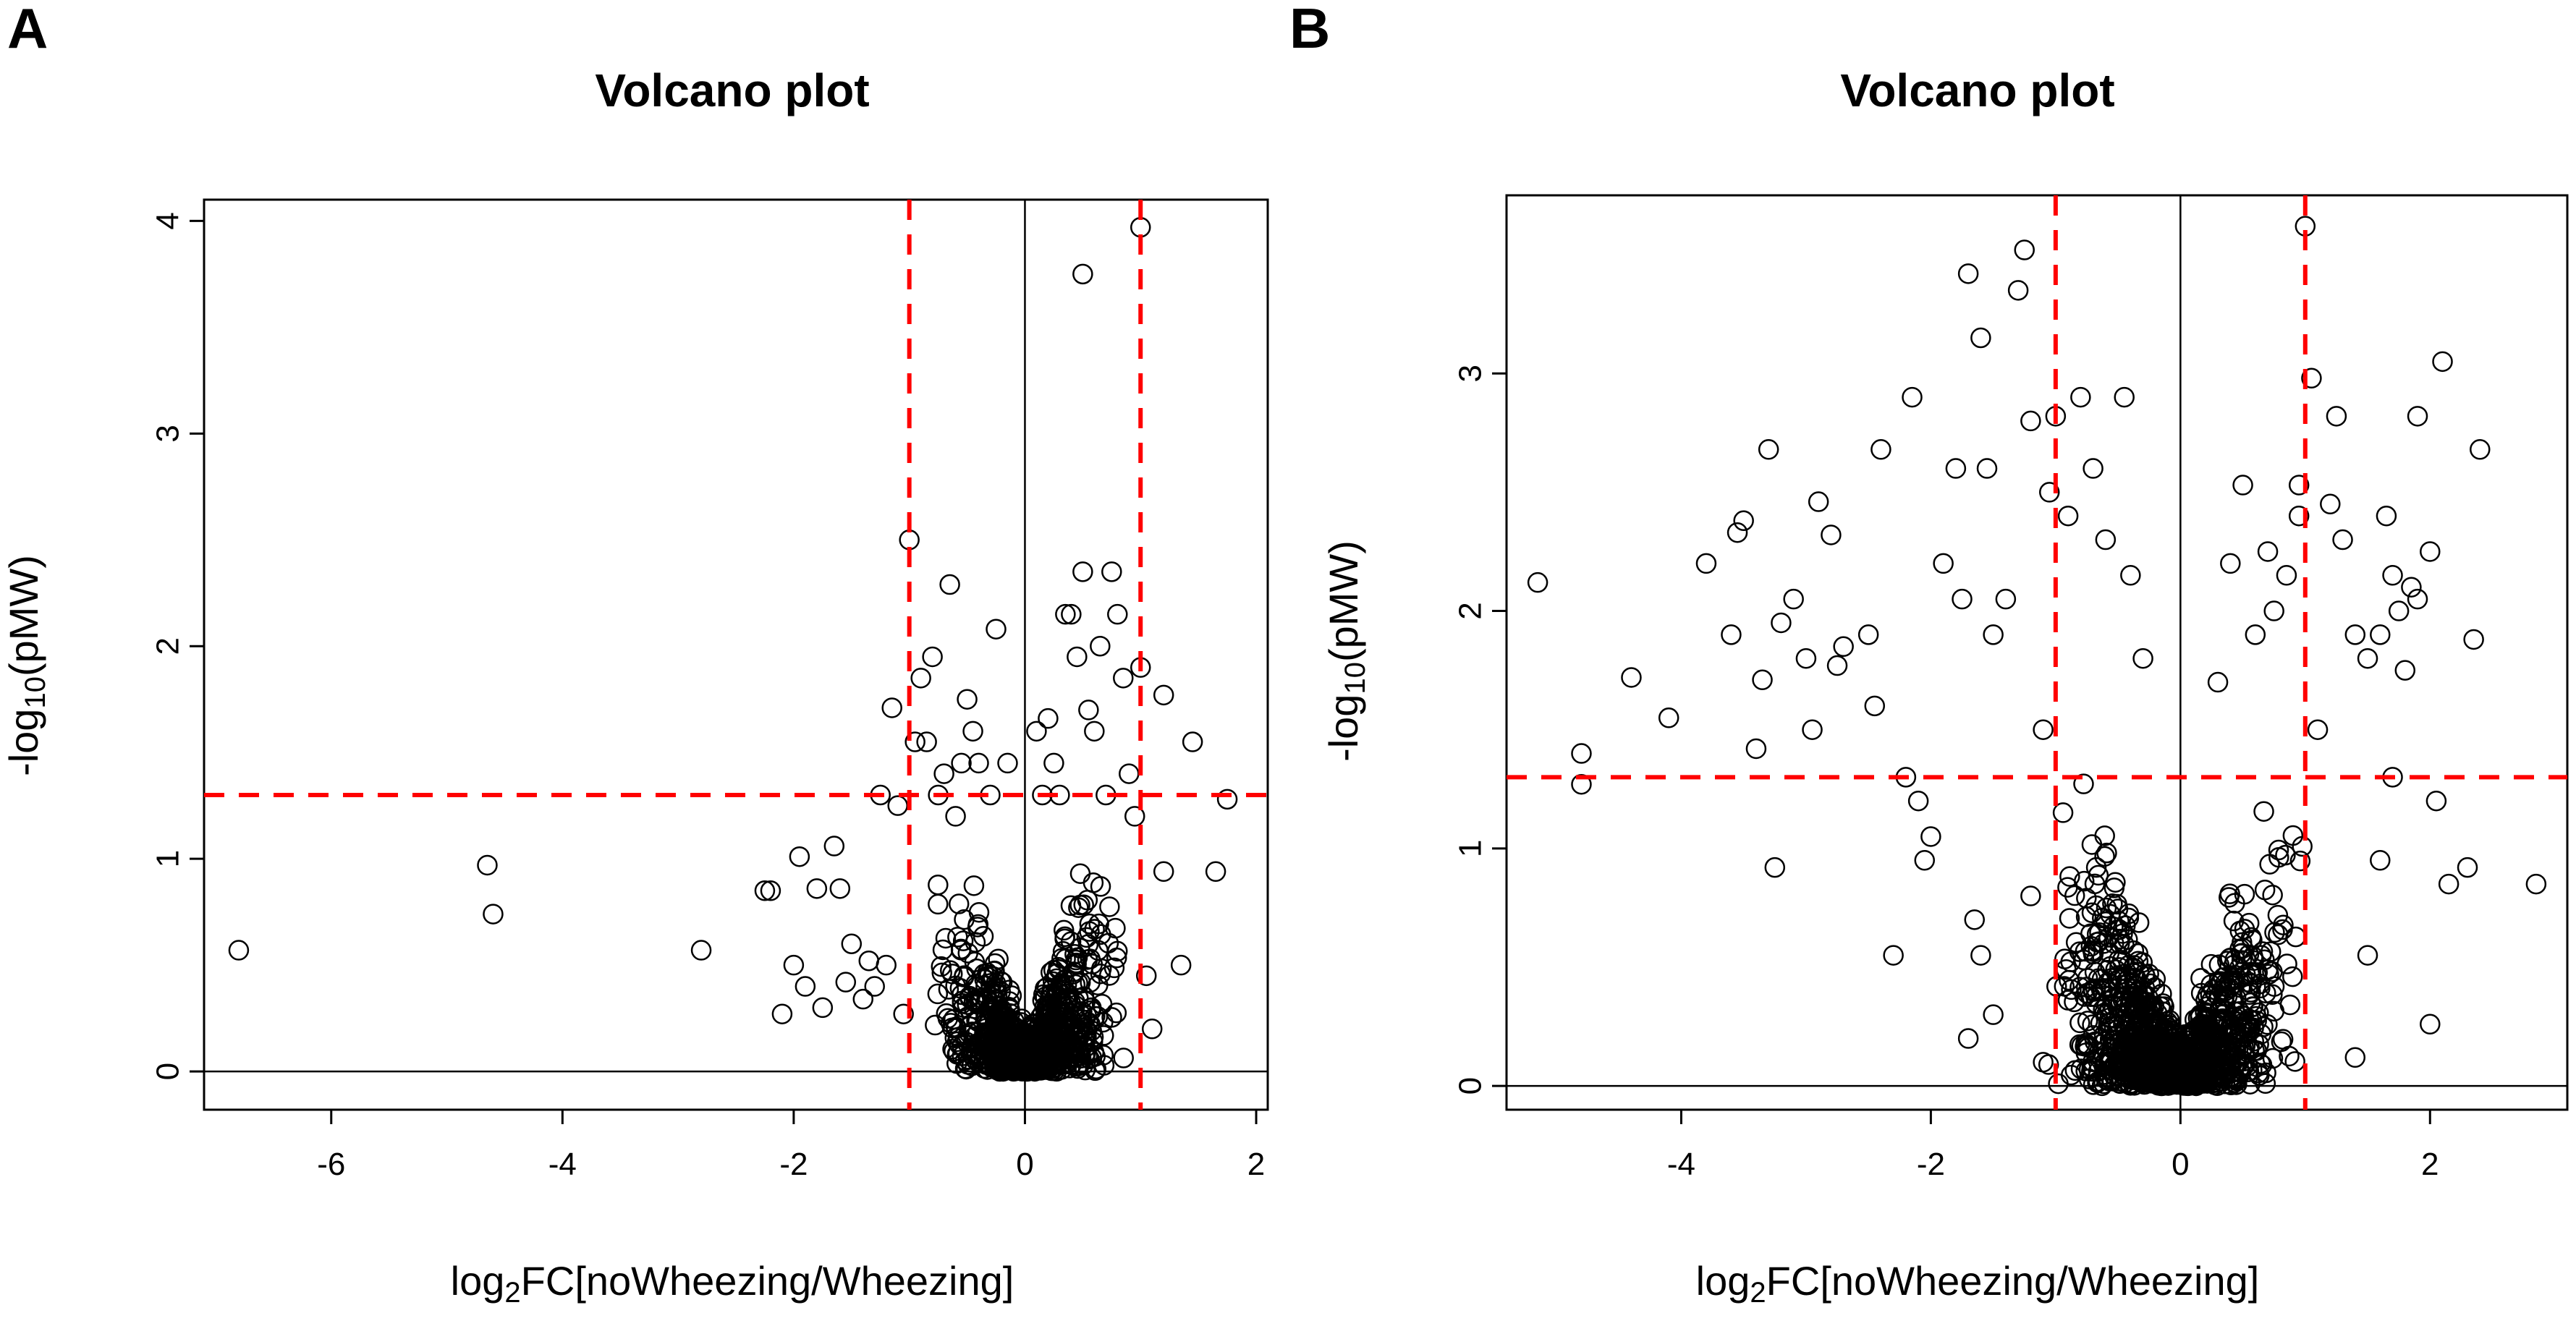 Image resolution: width=2576 pixels, height=1326 pixels. What do you see at coordinates (2180, 1164) in the screenshot?
I see `panel-b-xtick-label: 0` at bounding box center [2180, 1164].